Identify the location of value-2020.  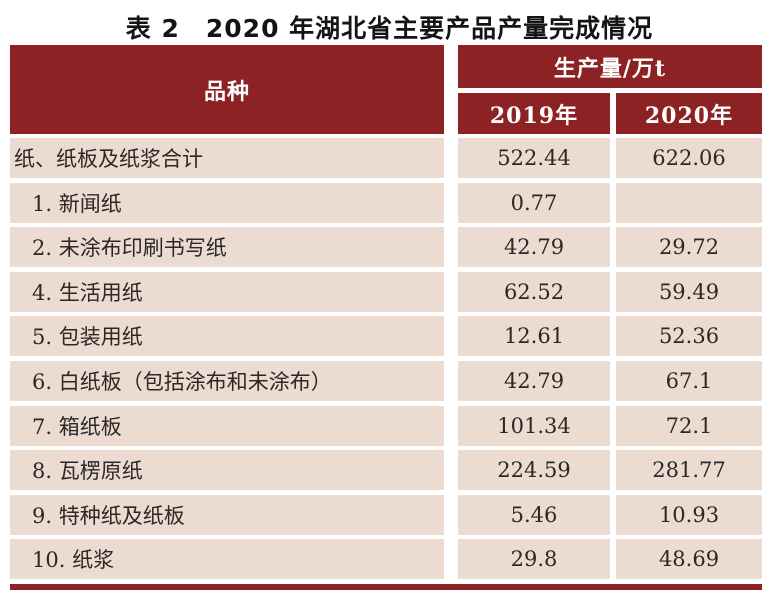
(689, 202).